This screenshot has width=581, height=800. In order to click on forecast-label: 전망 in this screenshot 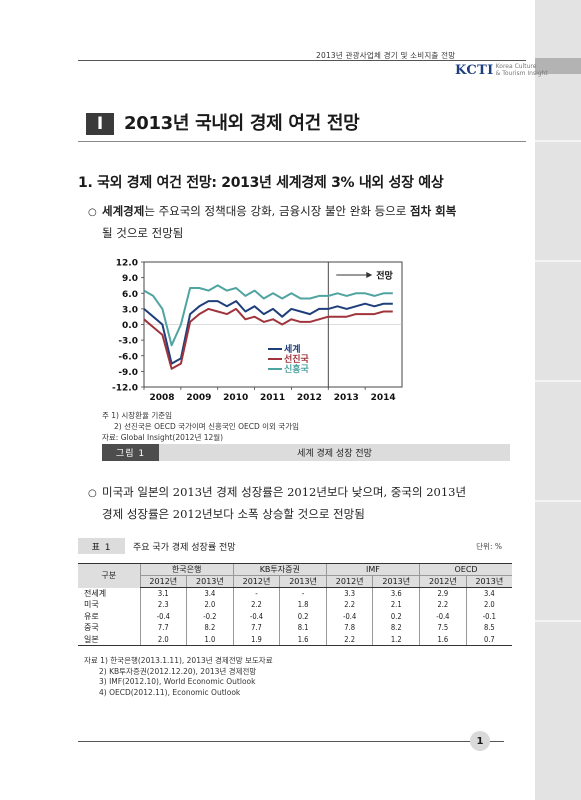, I will do `click(384, 276)`.